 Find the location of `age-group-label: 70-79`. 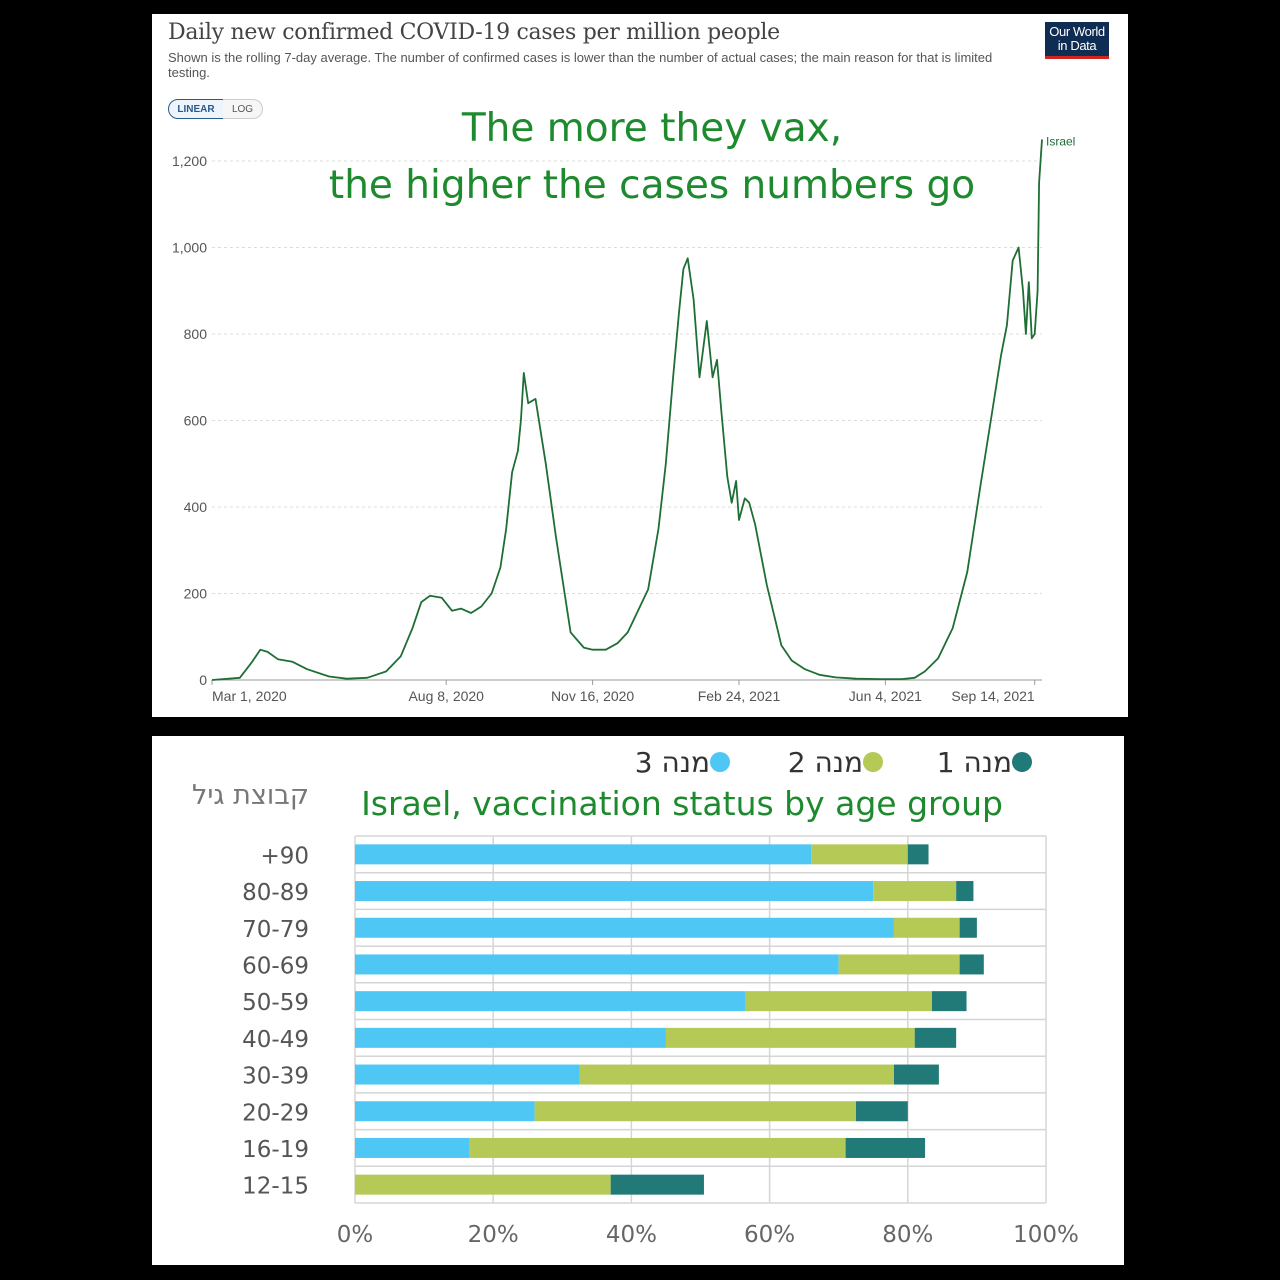

age-group-label: 70-79 is located at coordinates (275, 930).